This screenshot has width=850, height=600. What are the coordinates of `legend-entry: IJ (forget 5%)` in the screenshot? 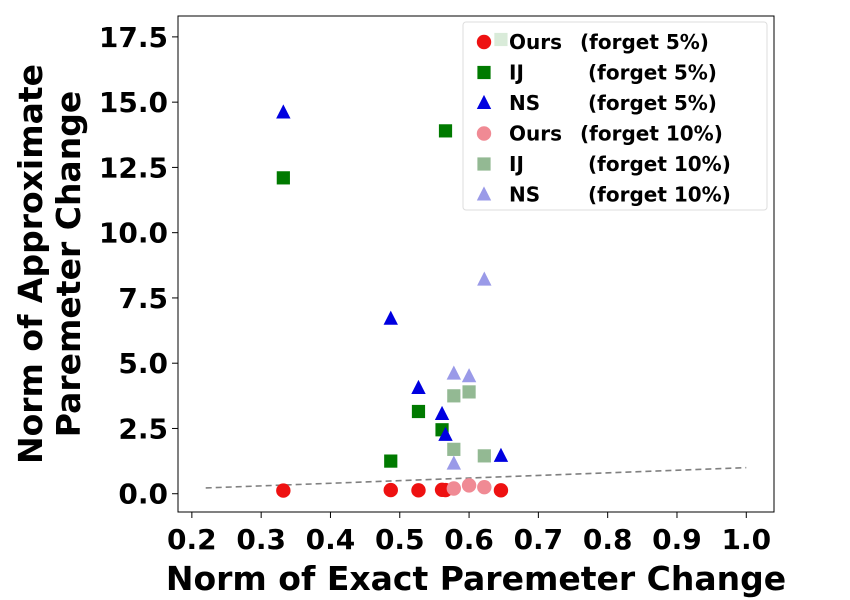 It's located at (597, 73).